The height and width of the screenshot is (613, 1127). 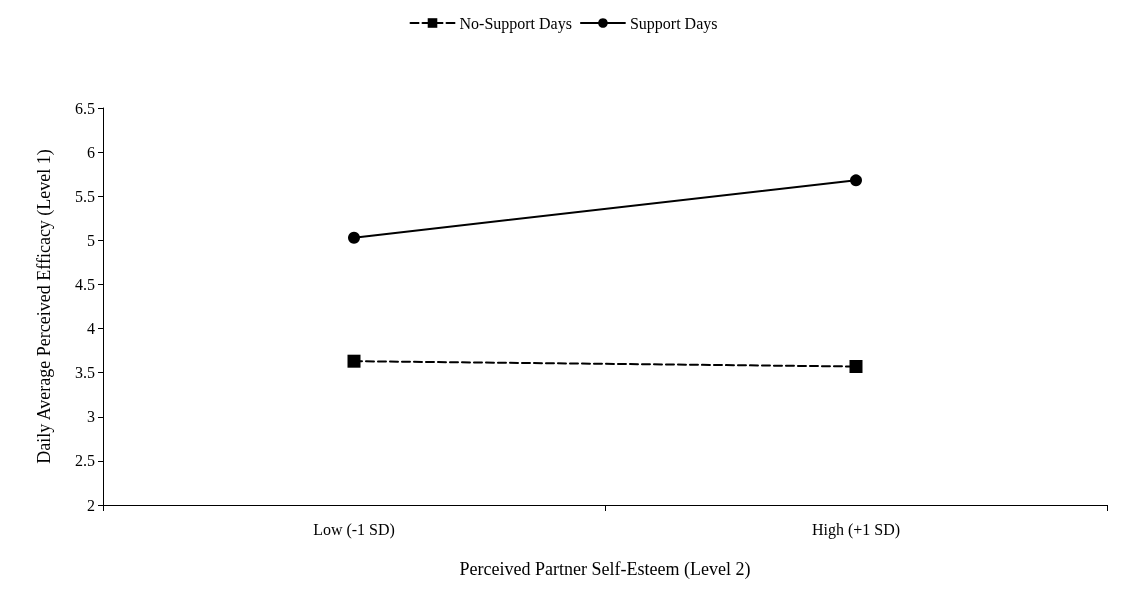 What do you see at coordinates (85, 461) in the screenshot?
I see `y-tick-label: 2.5` at bounding box center [85, 461].